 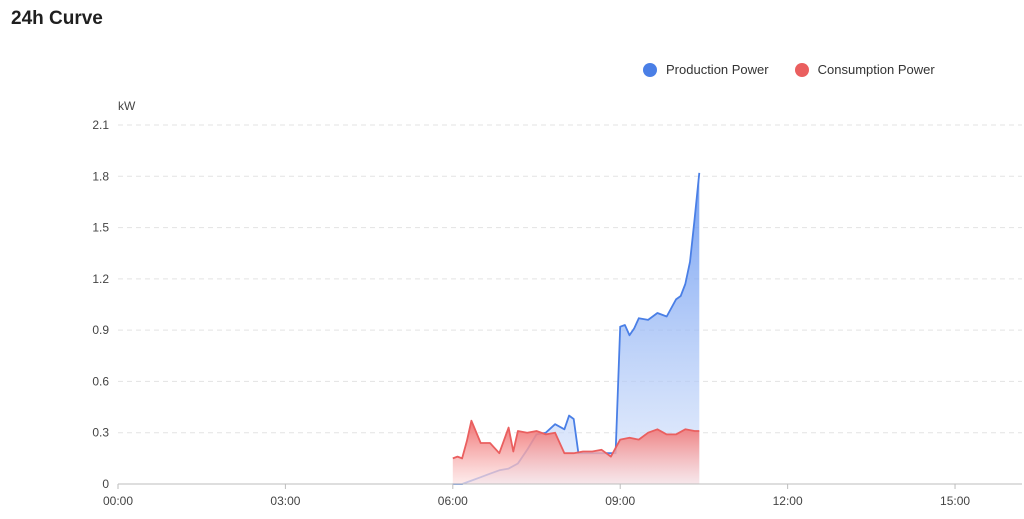 What do you see at coordinates (100, 279) in the screenshot?
I see `y-tick-label: 1.2` at bounding box center [100, 279].